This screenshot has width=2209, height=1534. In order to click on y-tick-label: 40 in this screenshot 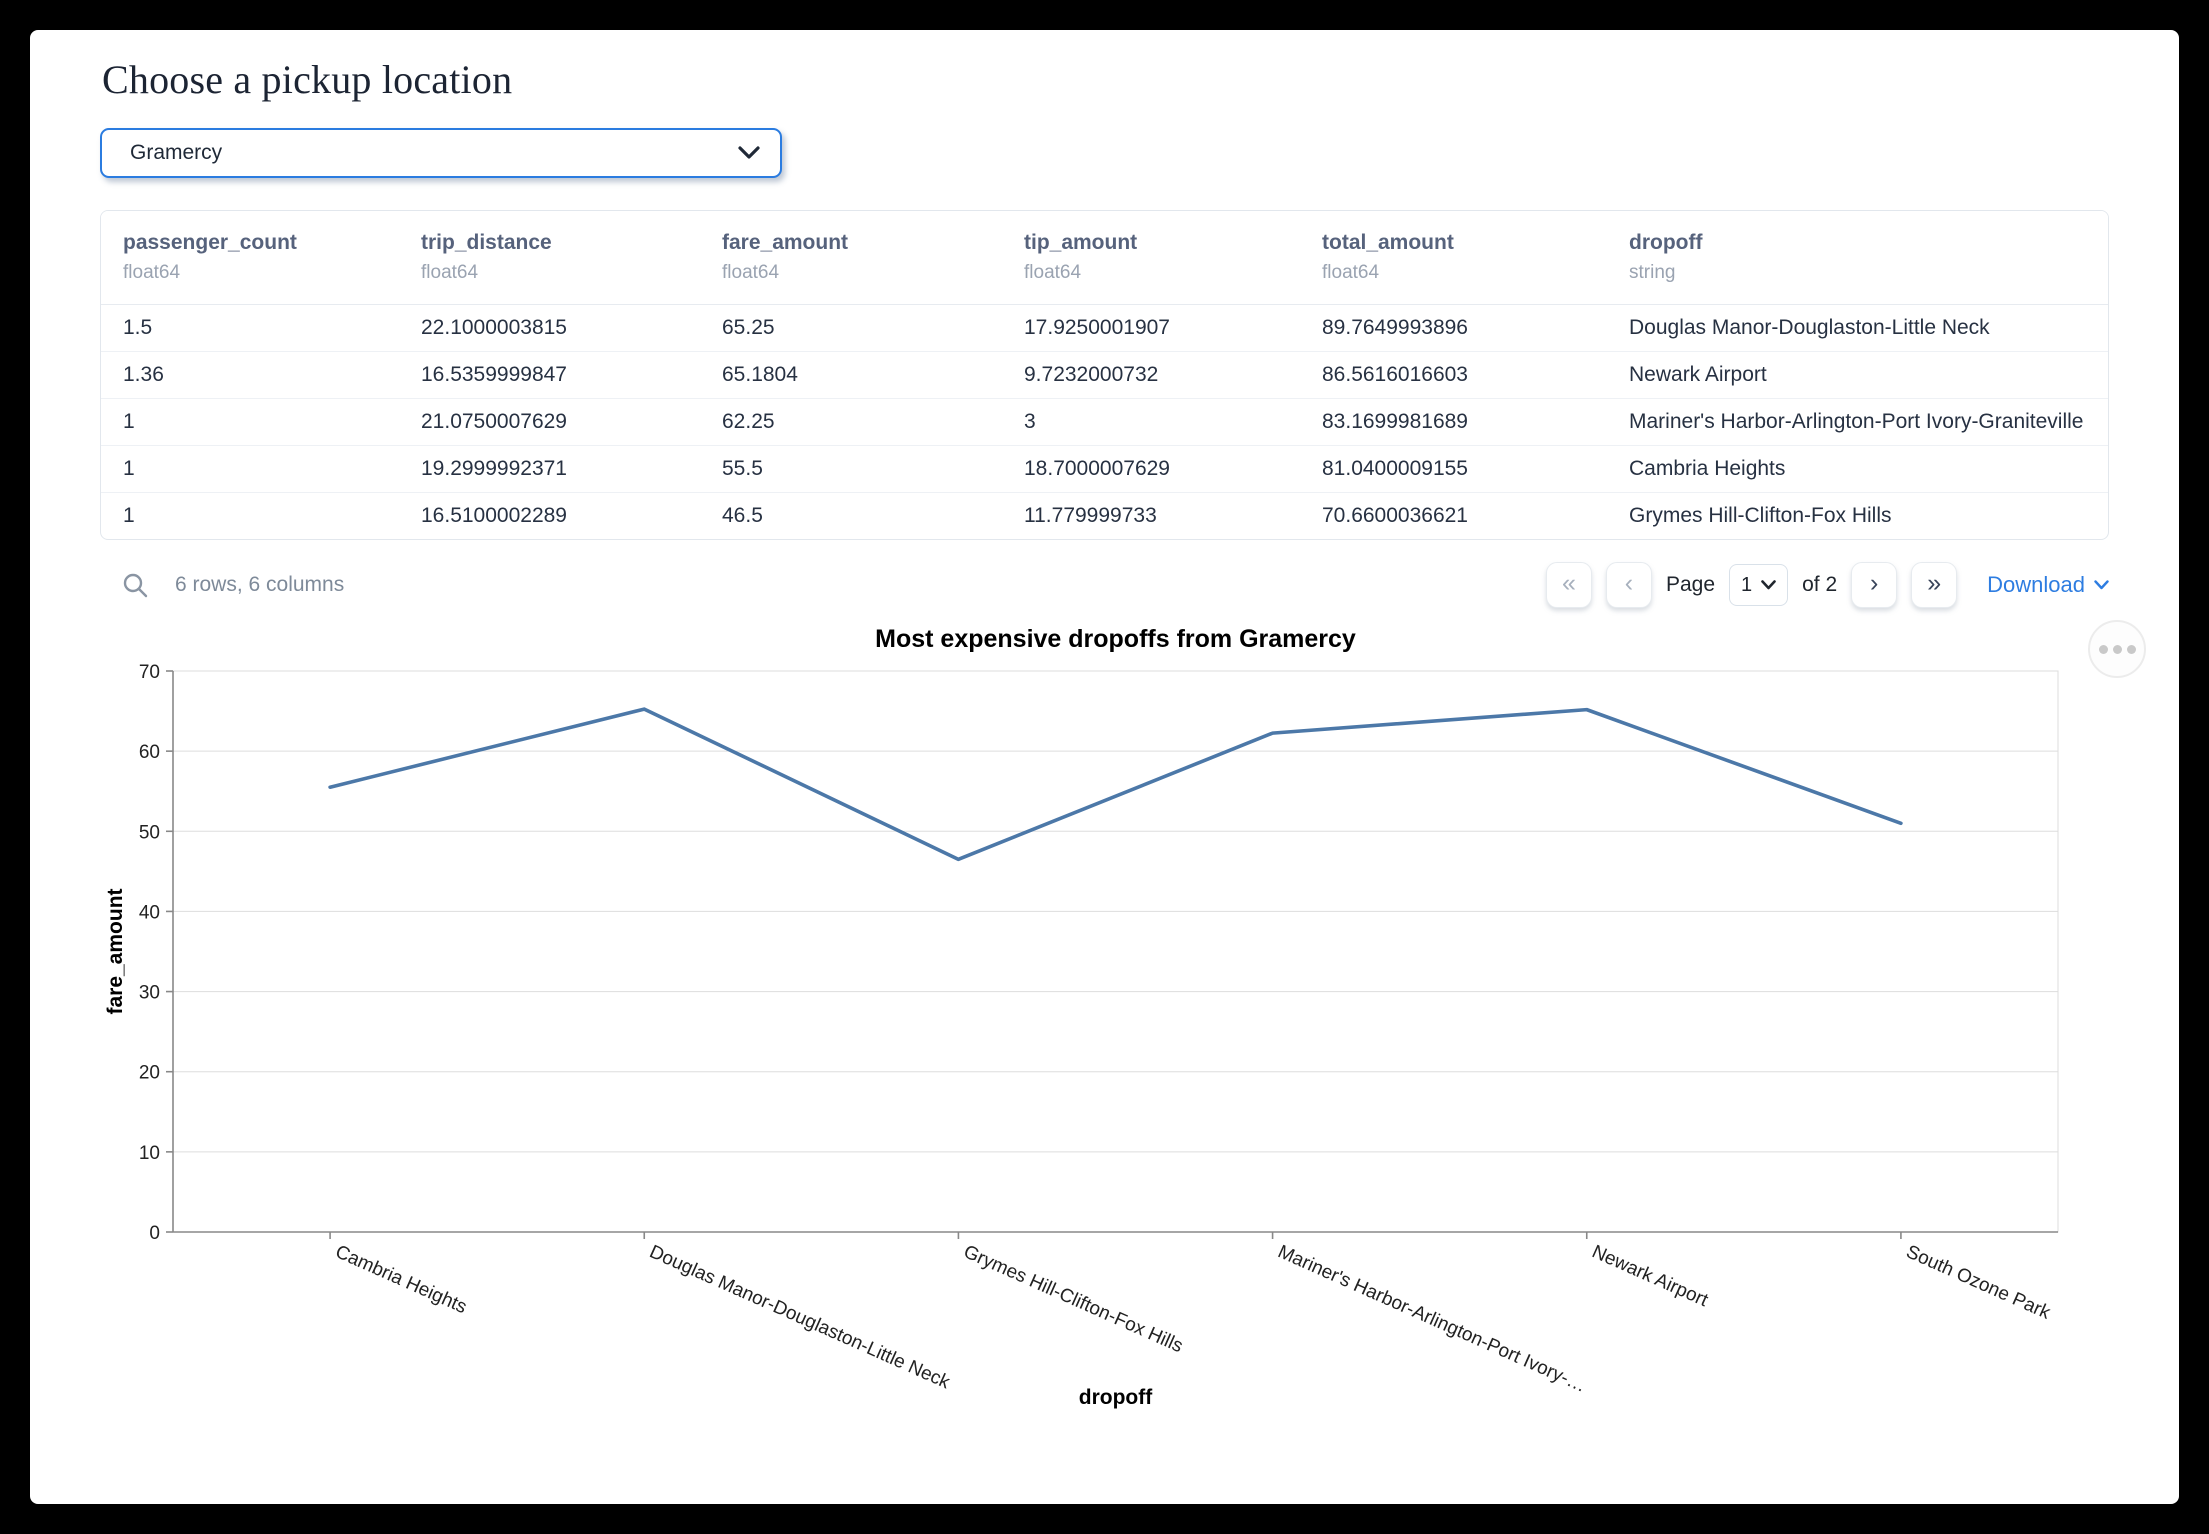, I will do `click(149, 912)`.